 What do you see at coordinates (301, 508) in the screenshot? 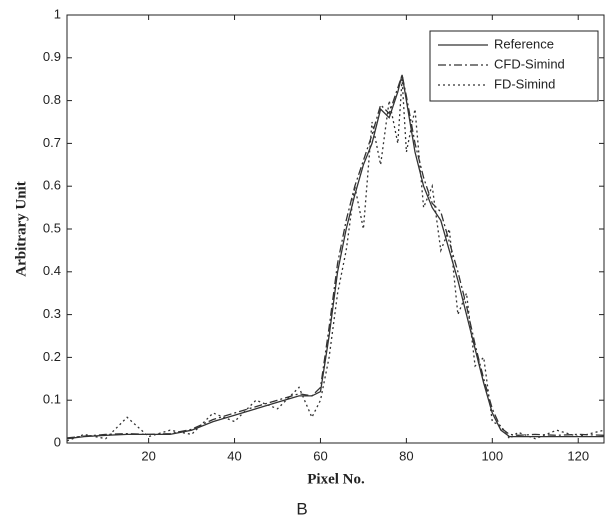
I see `caption: B` at bounding box center [301, 508].